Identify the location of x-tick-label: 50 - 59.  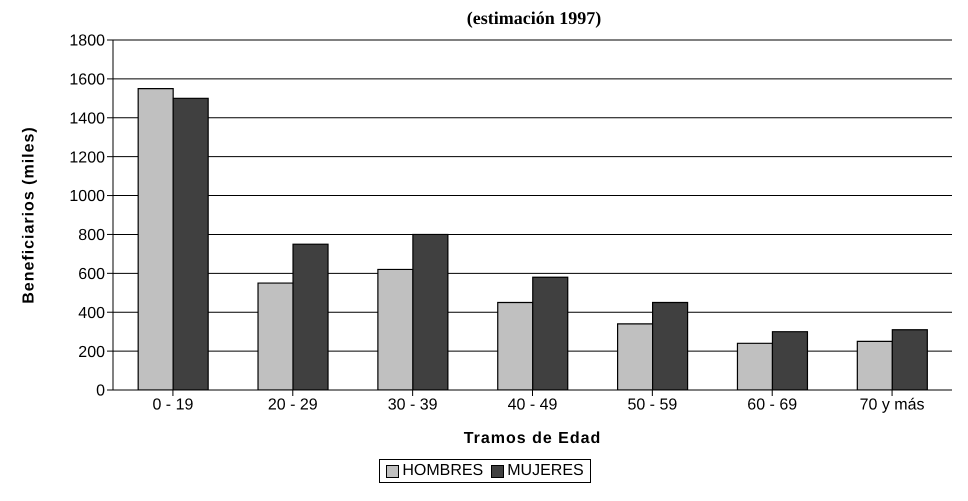
(652, 405).